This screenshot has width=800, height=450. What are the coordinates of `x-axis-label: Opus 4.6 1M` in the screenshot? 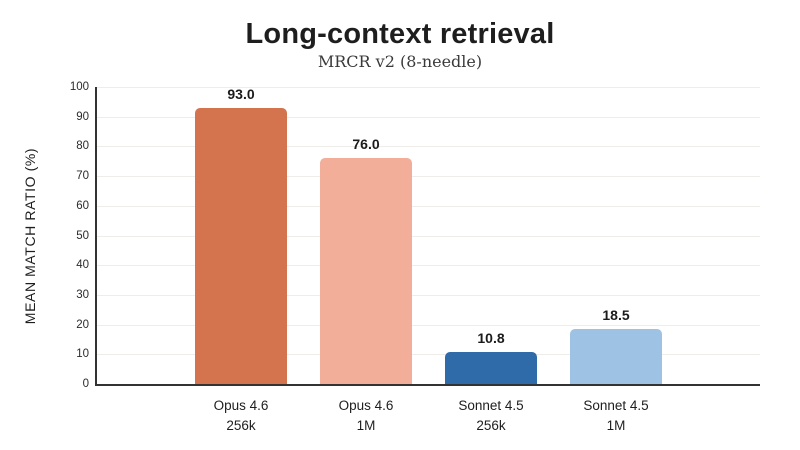 It's located at (366, 416).